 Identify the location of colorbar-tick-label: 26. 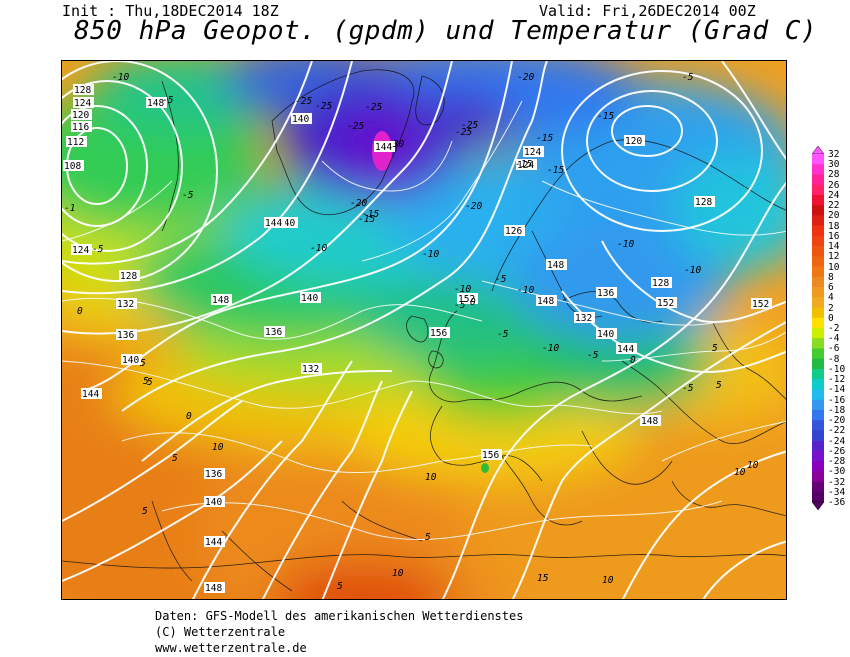
(834, 185).